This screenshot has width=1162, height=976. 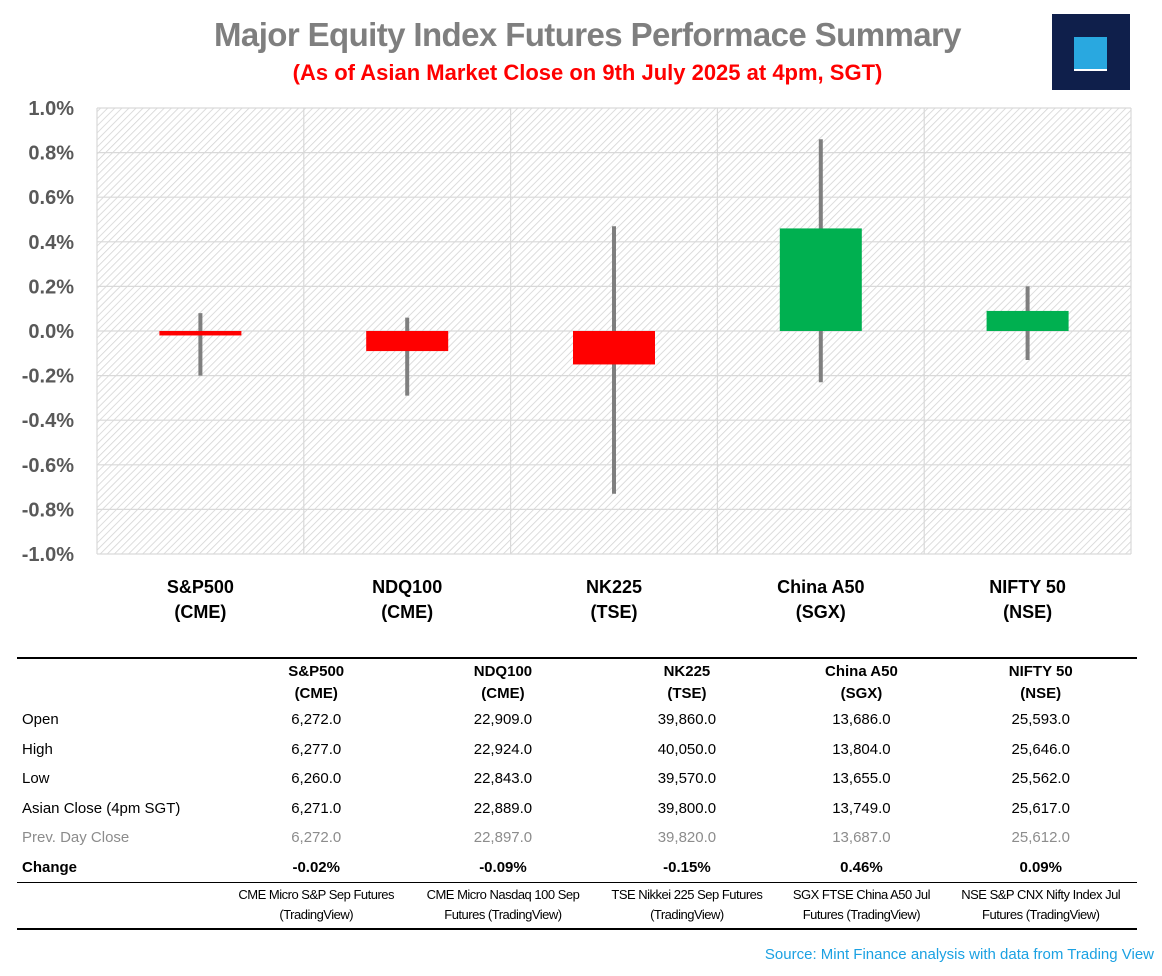 I want to click on x-category-label: (NSE), so click(x=1027, y=612).